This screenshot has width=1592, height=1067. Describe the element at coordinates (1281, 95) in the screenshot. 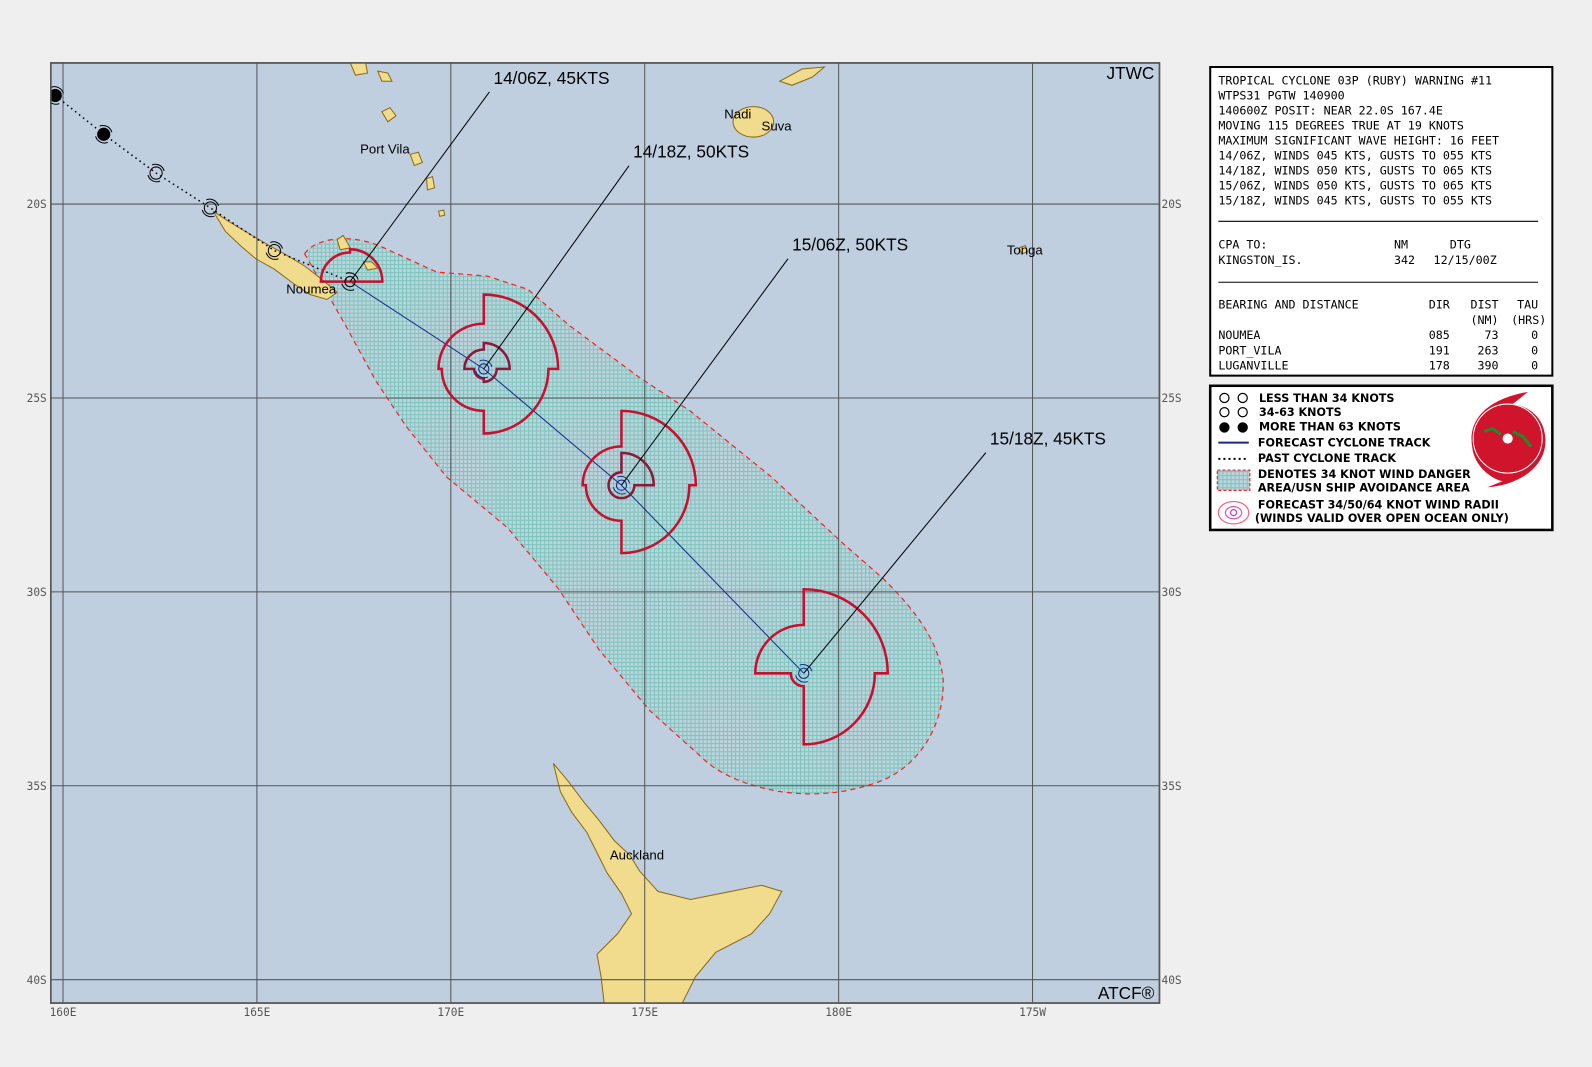

I see `info-line: WTPS31 PGTW 140900` at that location.